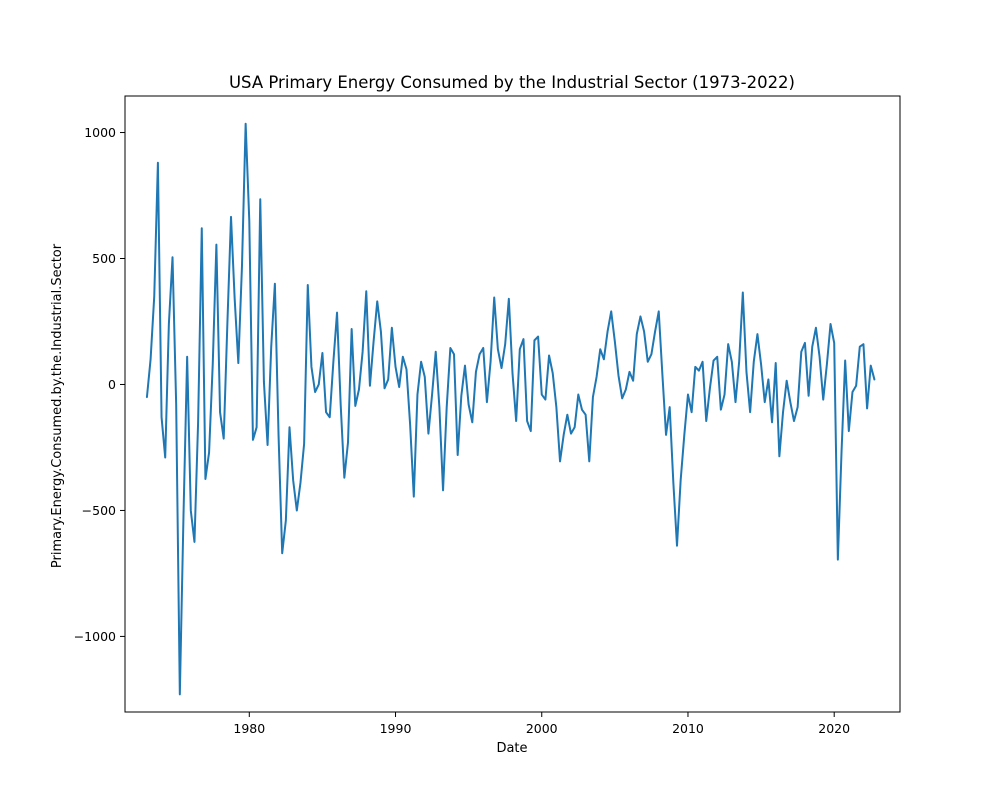 Image resolution: width=1000 pixels, height=800 pixels. What do you see at coordinates (99, 384) in the screenshot?
I see `y-axis: −1000 −500 0 500 1000` at bounding box center [99, 384].